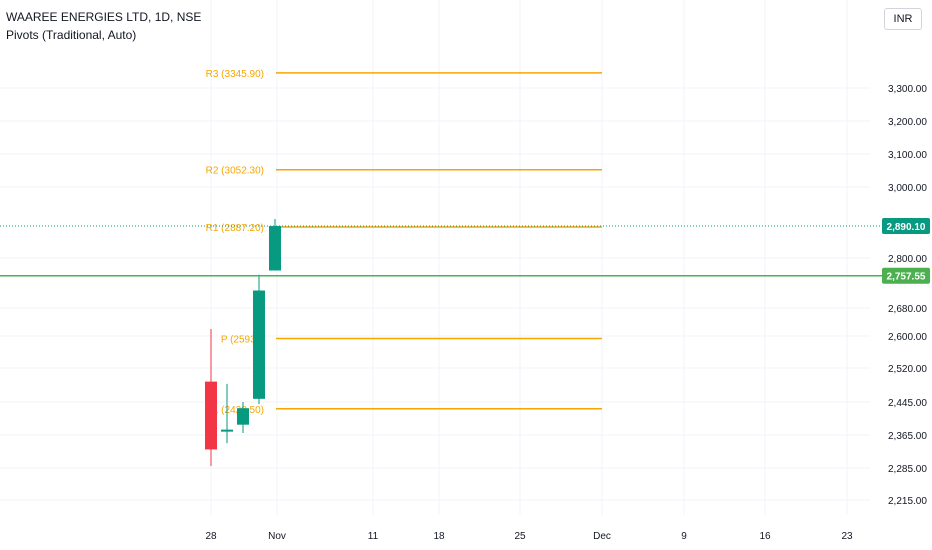 This screenshot has height=550, width=932. I want to click on y-tick-label: 2,600.00, so click(907, 337).